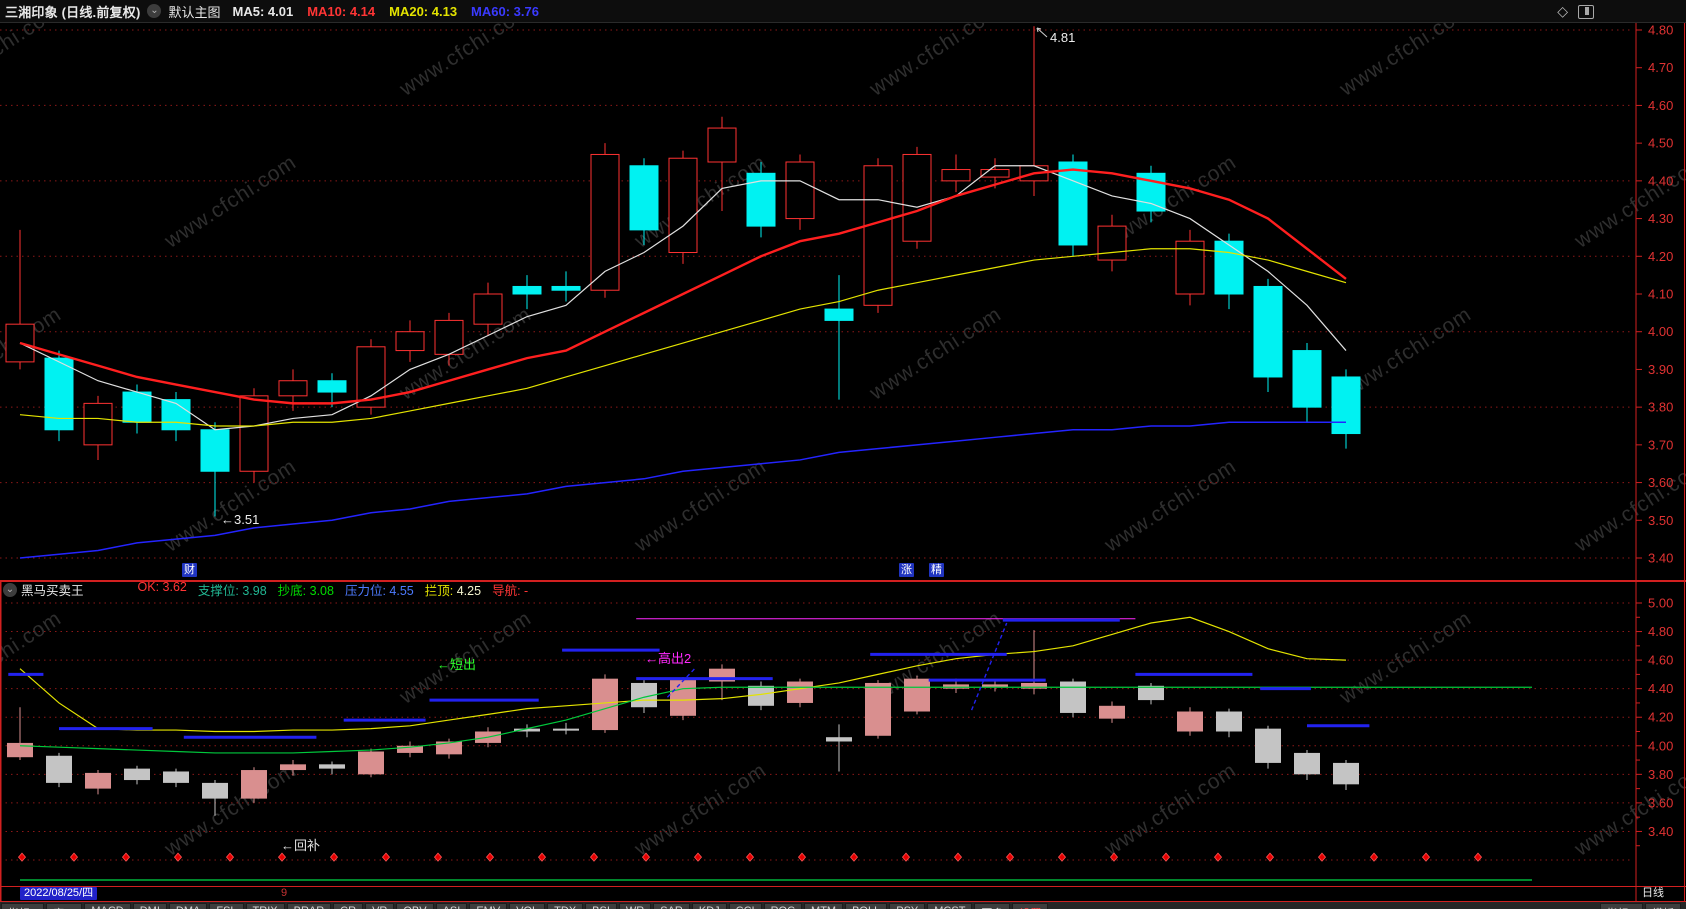 This screenshot has height=909, width=1686. What do you see at coordinates (1660, 745) in the screenshot?
I see `svg-text: 4.00` at bounding box center [1660, 745].